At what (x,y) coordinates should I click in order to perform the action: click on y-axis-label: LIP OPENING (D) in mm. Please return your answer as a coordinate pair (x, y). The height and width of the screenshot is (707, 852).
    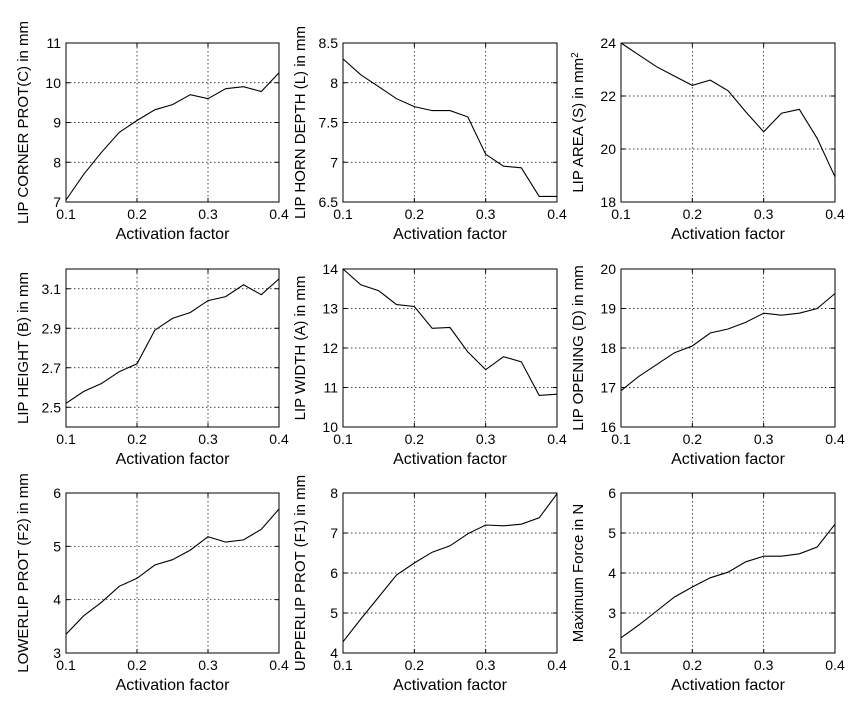
    Looking at the image, I should click on (578, 348).